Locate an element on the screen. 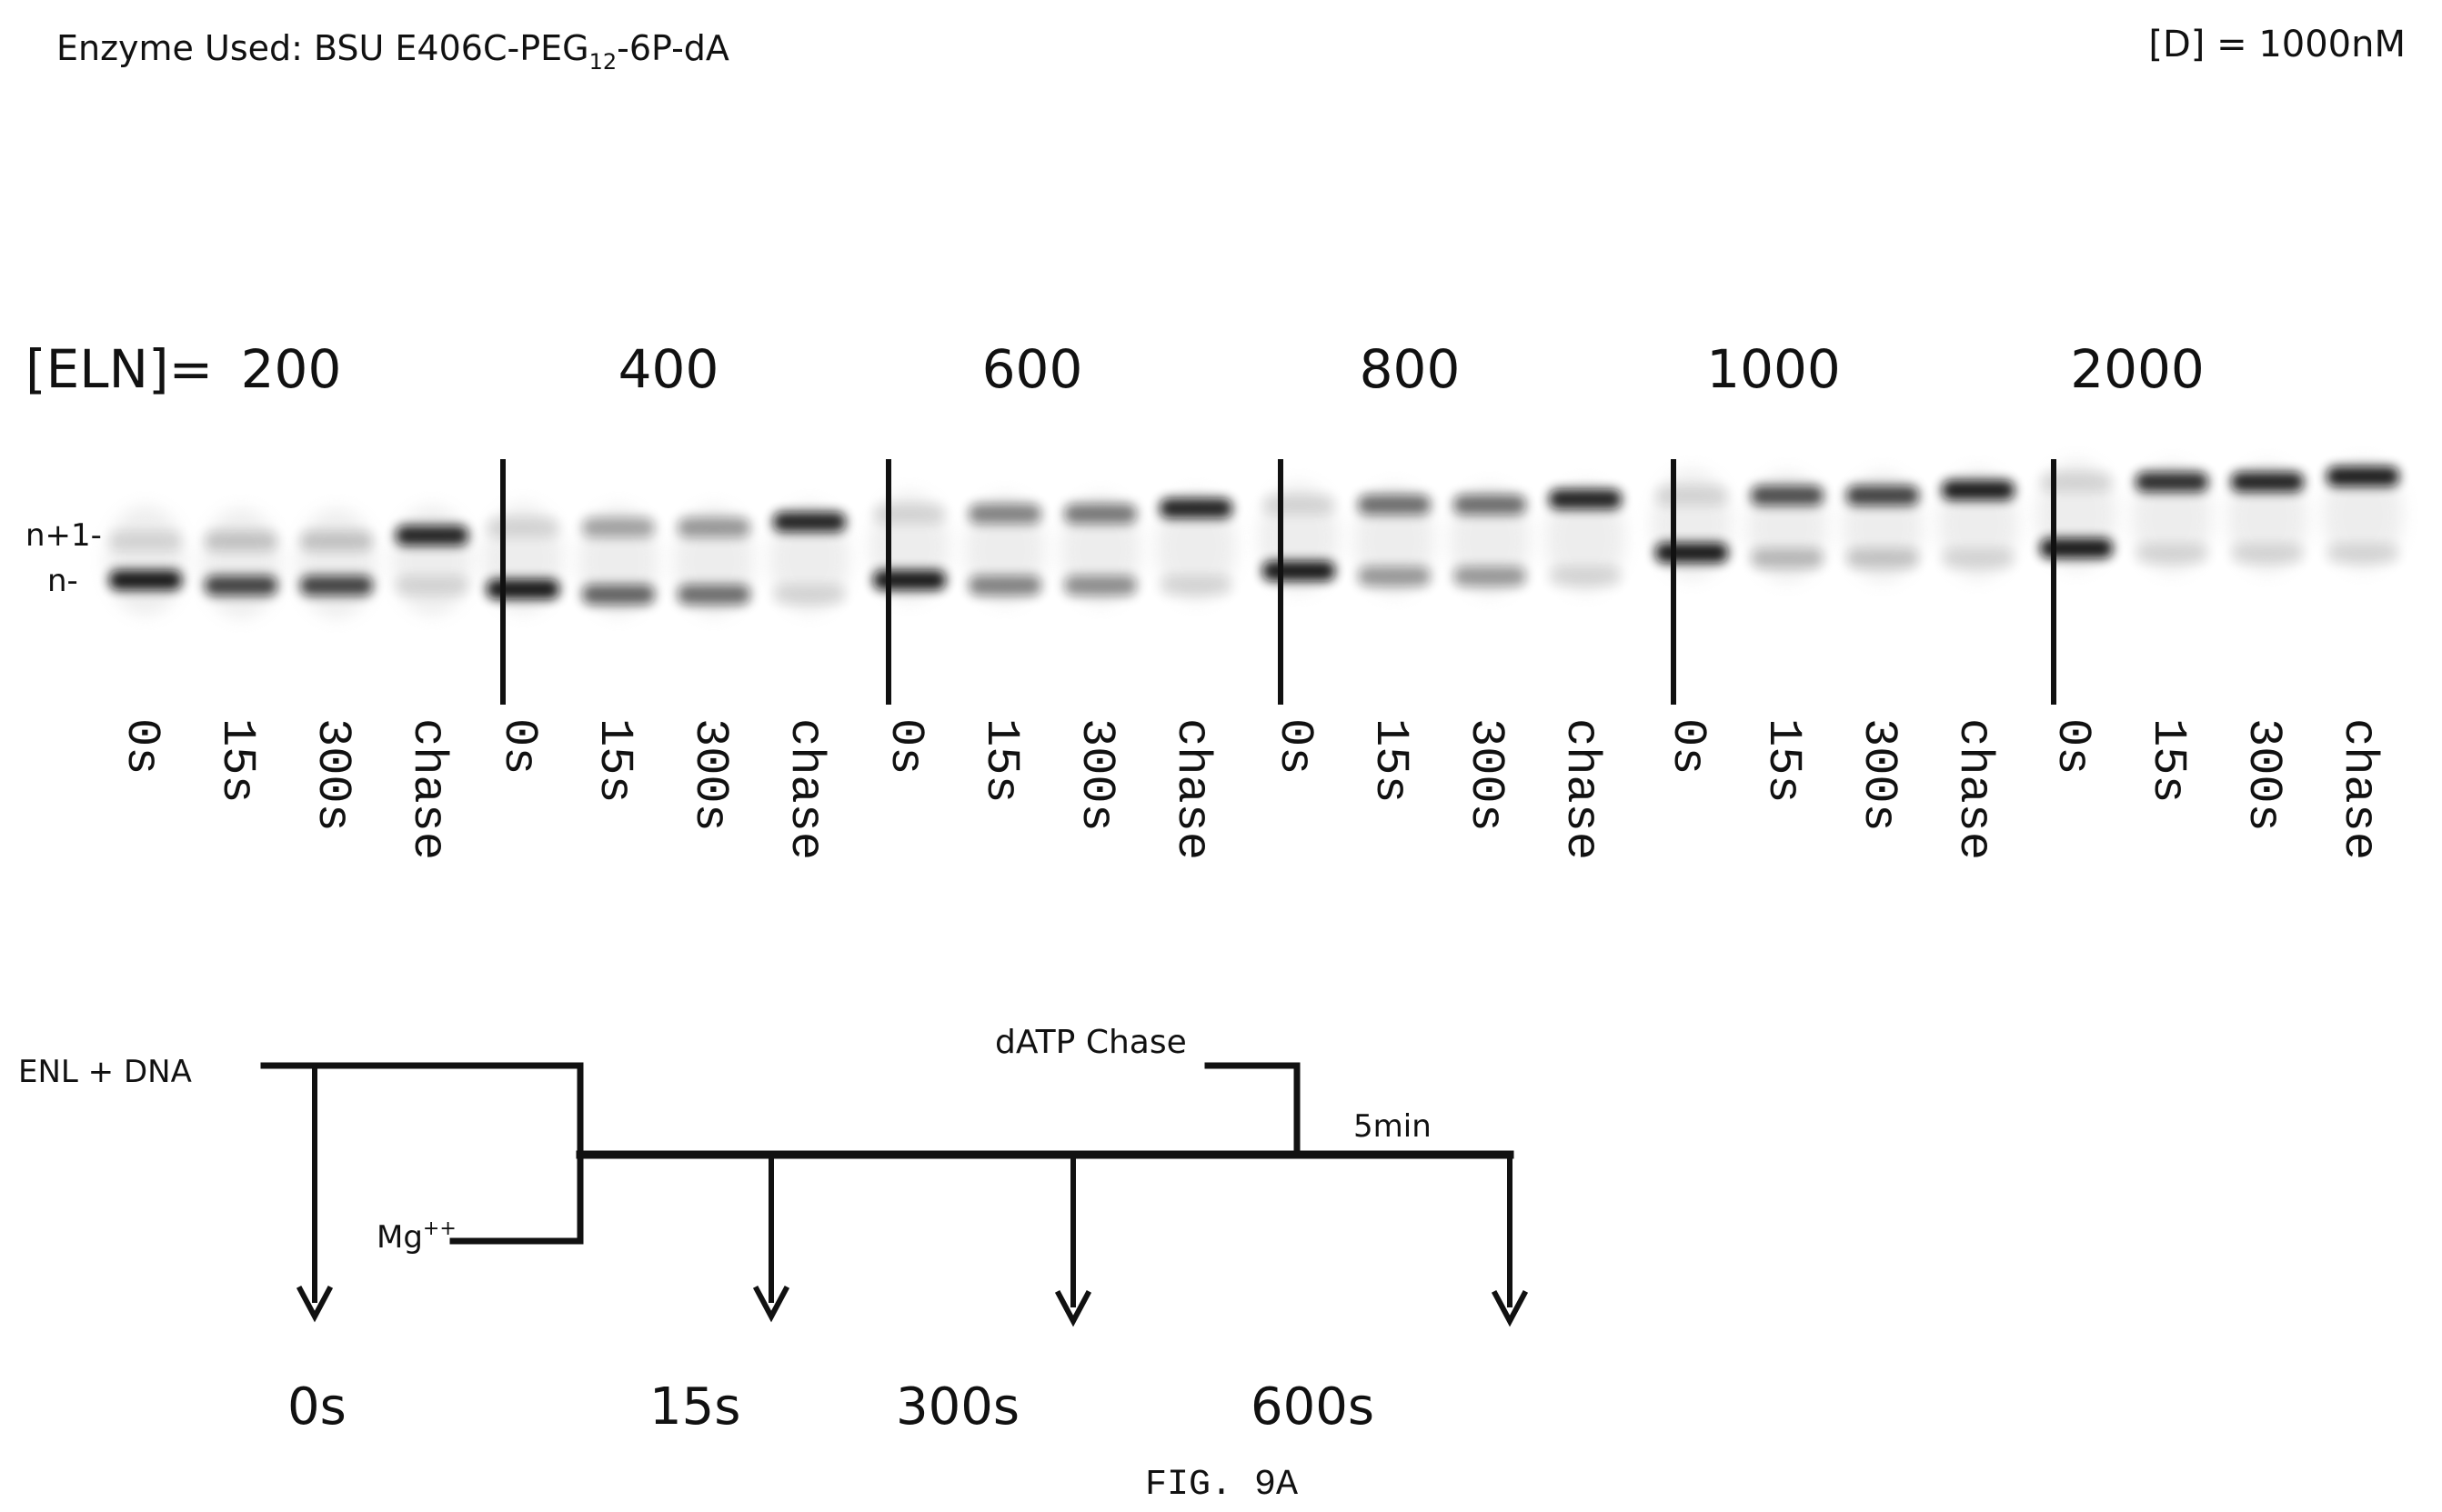 Image resolution: width=2442 pixels, height=1512 pixels. eln-concentration-200: 200 is located at coordinates (291, 369).